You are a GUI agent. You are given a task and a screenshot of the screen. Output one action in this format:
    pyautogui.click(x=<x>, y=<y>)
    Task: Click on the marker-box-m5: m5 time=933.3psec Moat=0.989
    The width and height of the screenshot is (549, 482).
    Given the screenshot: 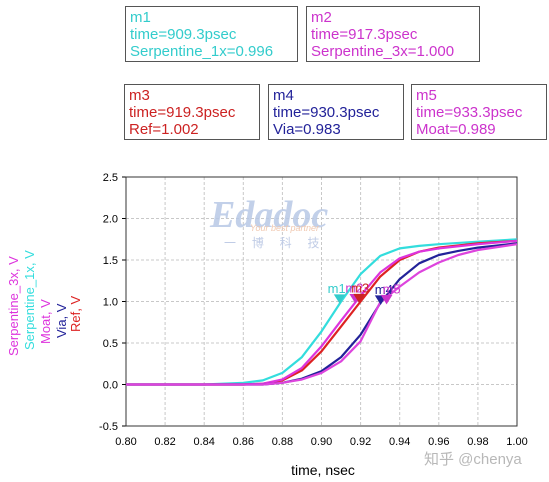 What is the action you would take?
    pyautogui.click(x=479, y=112)
    